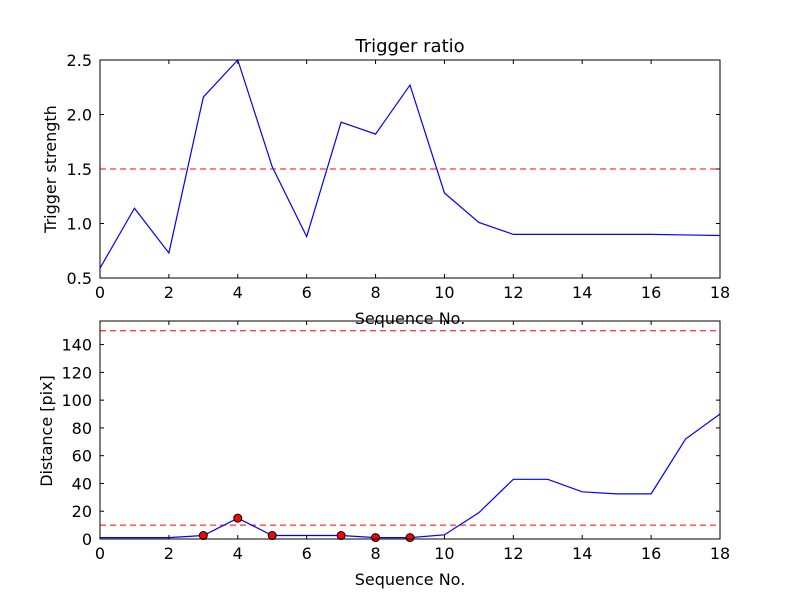  Describe the element at coordinates (82, 456) in the screenshot. I see `y-tick-label: 60` at that location.